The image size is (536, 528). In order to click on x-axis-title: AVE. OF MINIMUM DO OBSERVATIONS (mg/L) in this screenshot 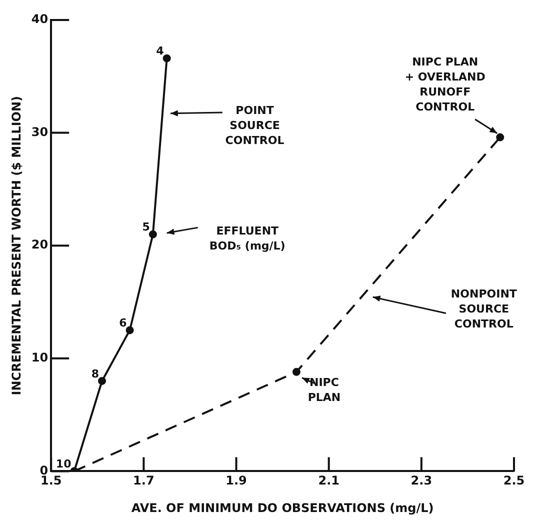, I will do `click(282, 507)`.